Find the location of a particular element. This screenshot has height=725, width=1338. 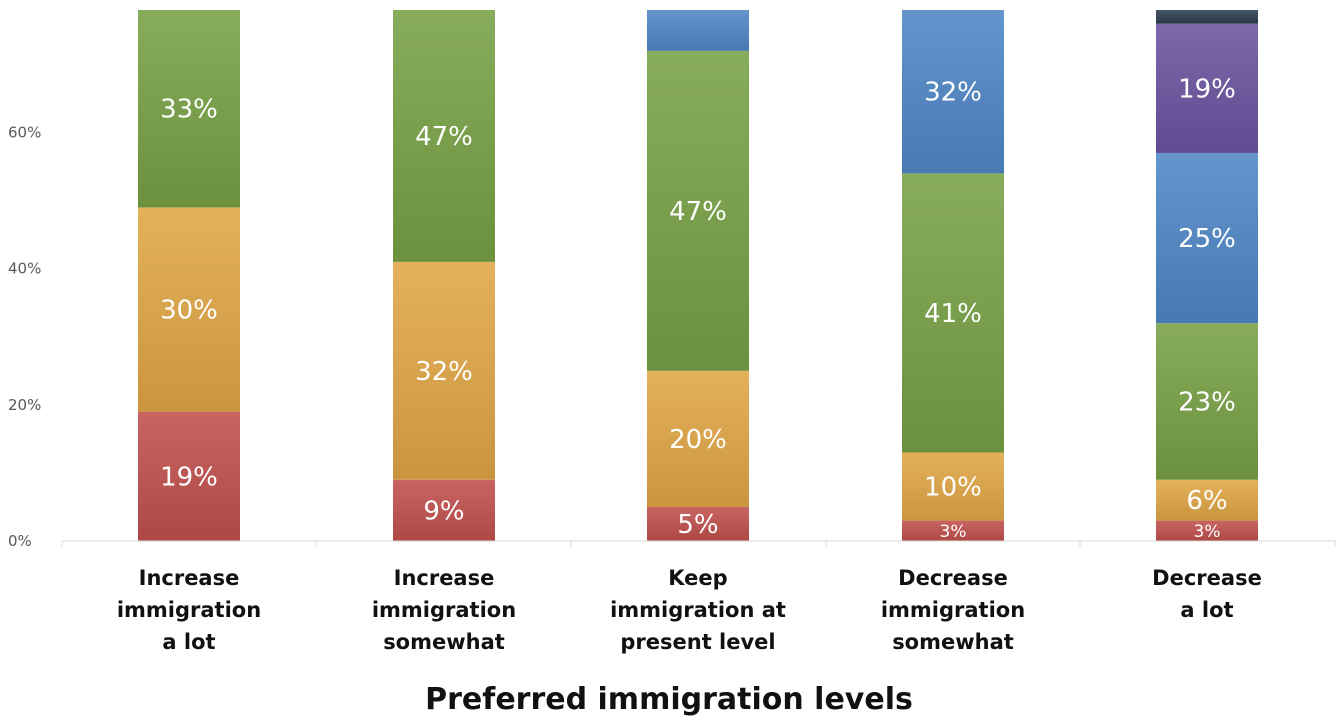

bar-value-label: 23% is located at coordinates (1207, 402).